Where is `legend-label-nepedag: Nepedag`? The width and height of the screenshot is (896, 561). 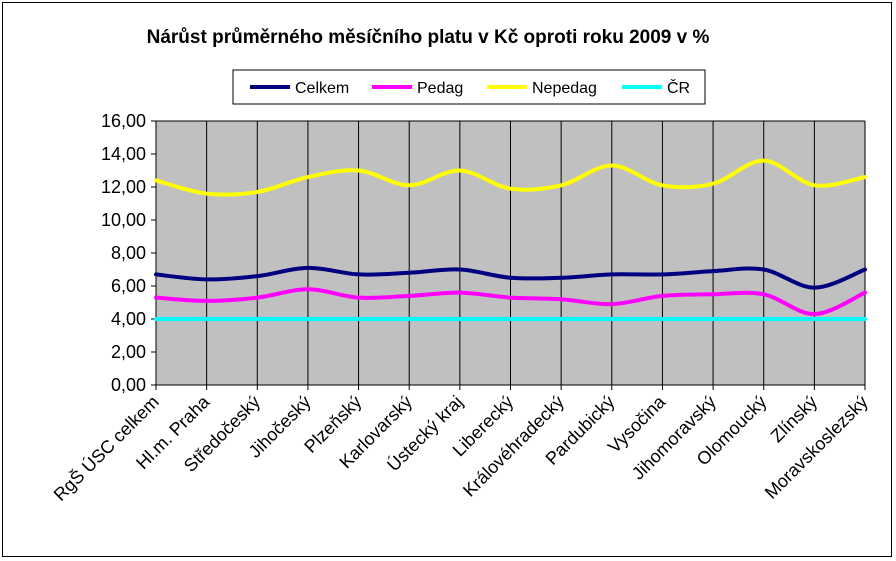 legend-label-nepedag: Nepedag is located at coordinates (564, 88).